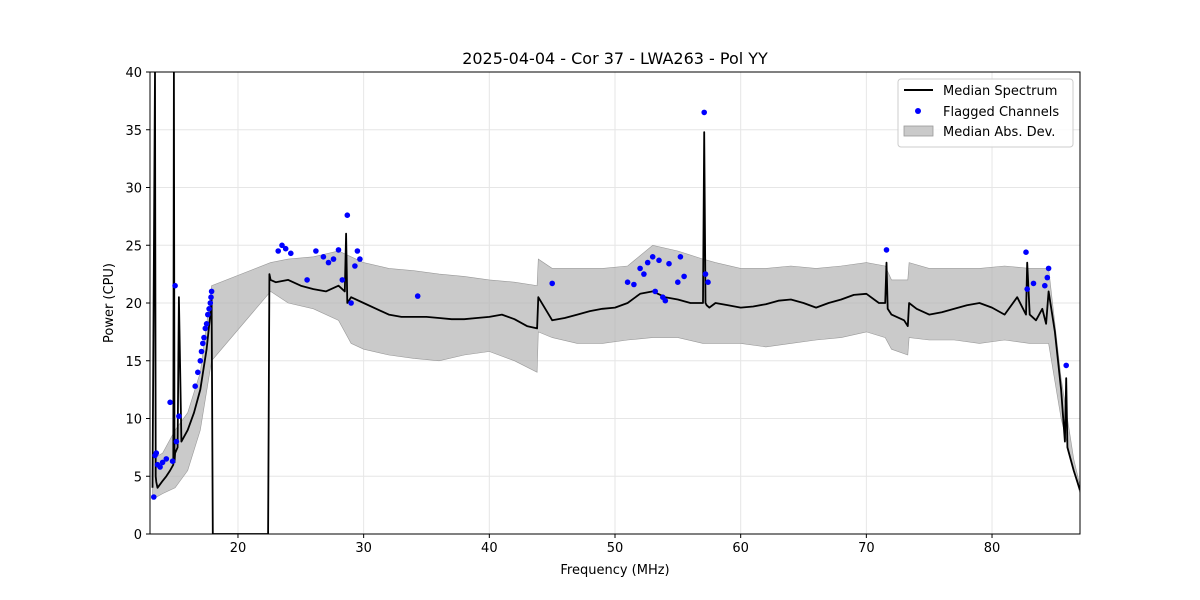 This screenshot has height=600, width=1200. Describe the element at coordinates (133, 246) in the screenshot. I see `y-tick-label: 25` at that location.